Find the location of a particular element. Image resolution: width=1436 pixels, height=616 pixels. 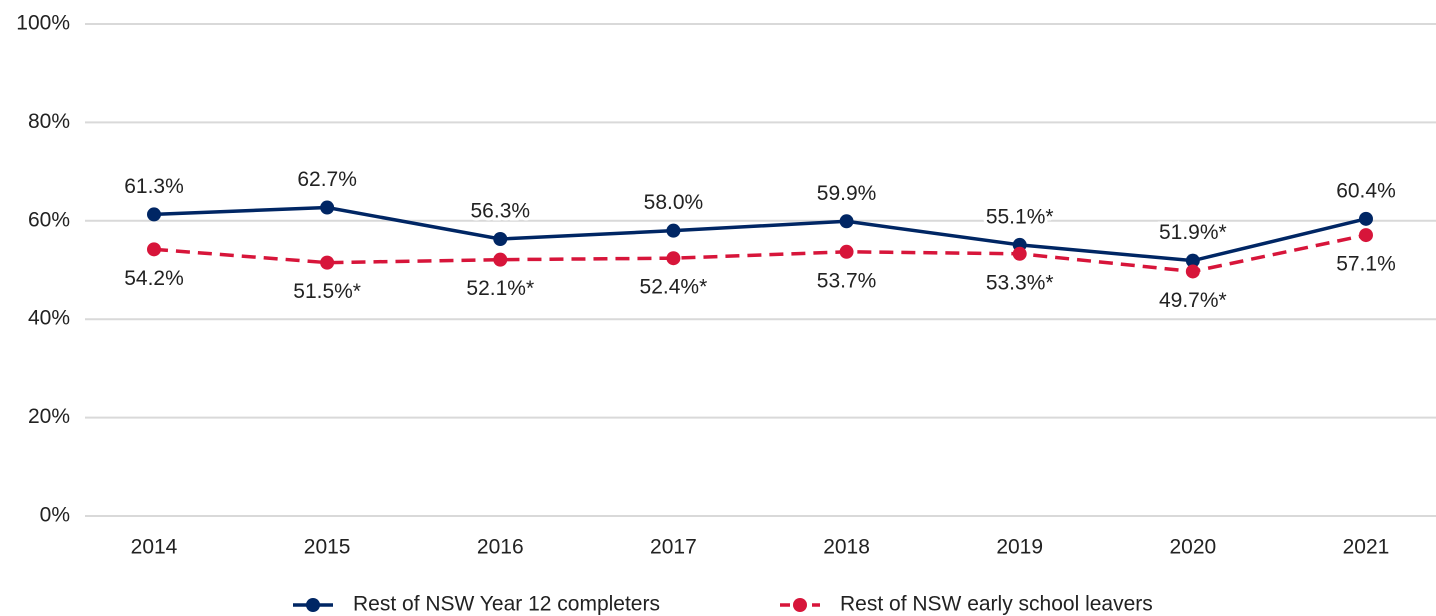

data-label: 61.3% is located at coordinates (154, 186).